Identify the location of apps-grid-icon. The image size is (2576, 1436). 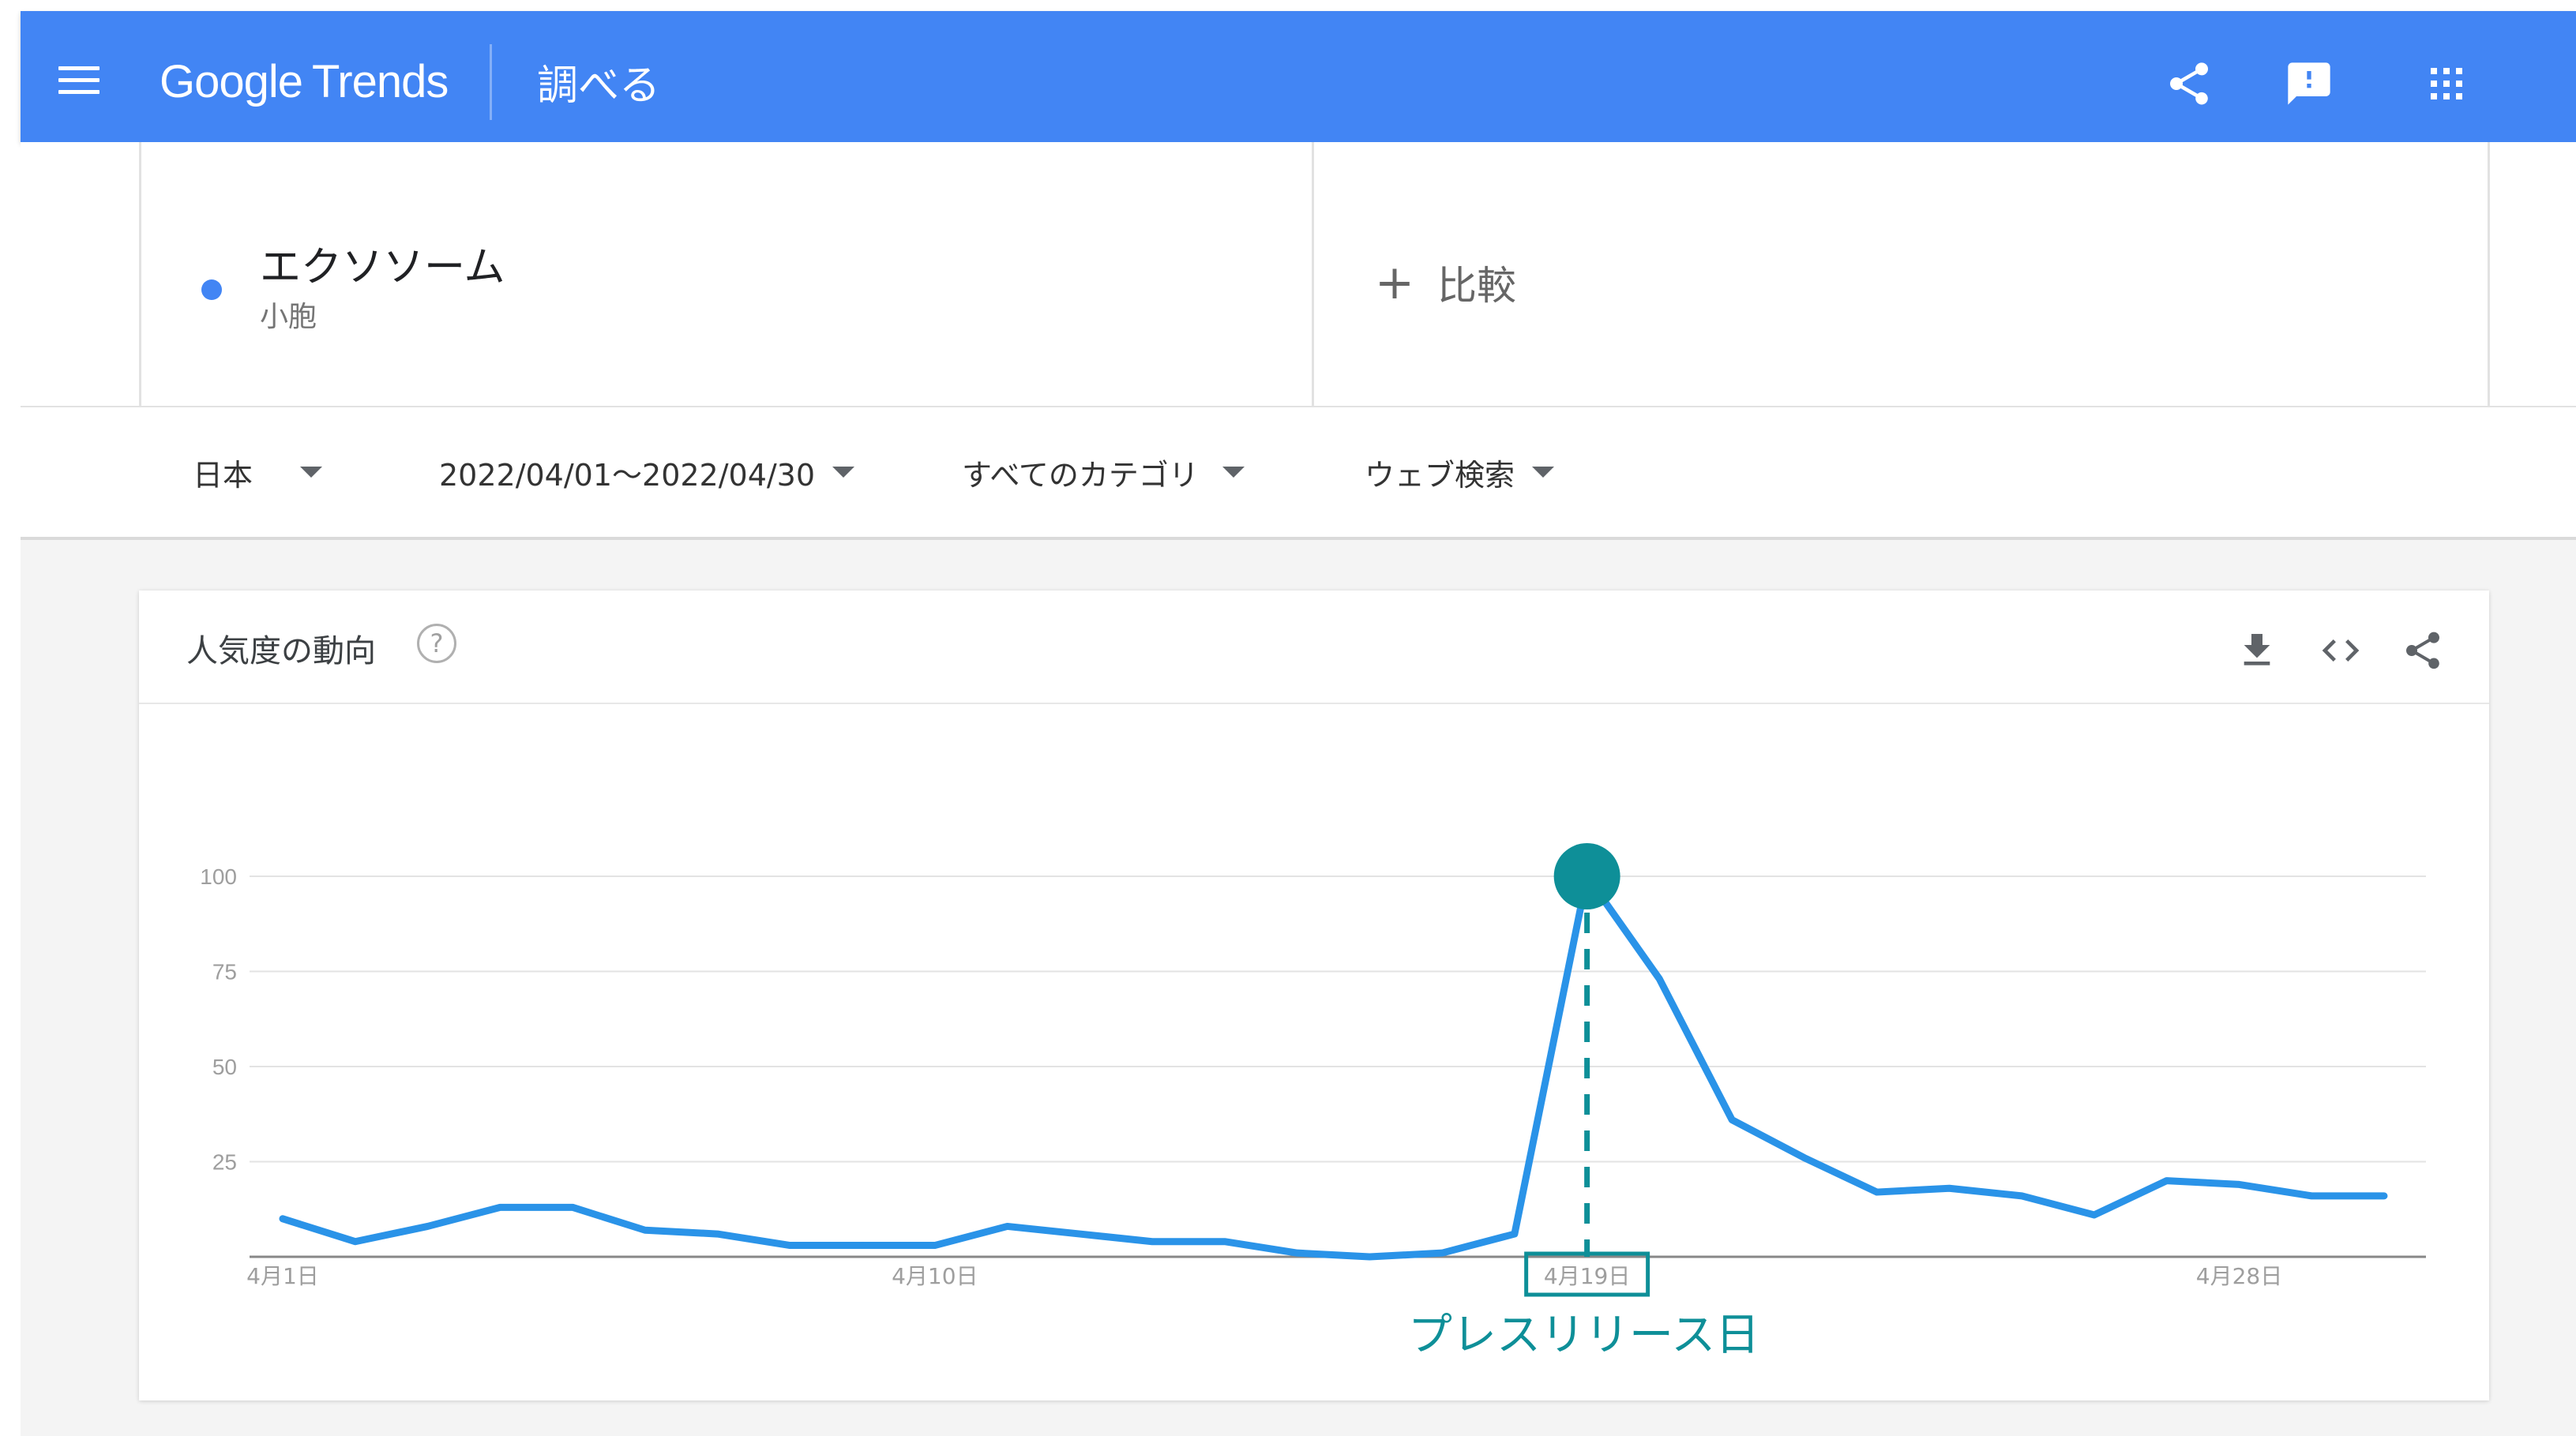
(2446, 83).